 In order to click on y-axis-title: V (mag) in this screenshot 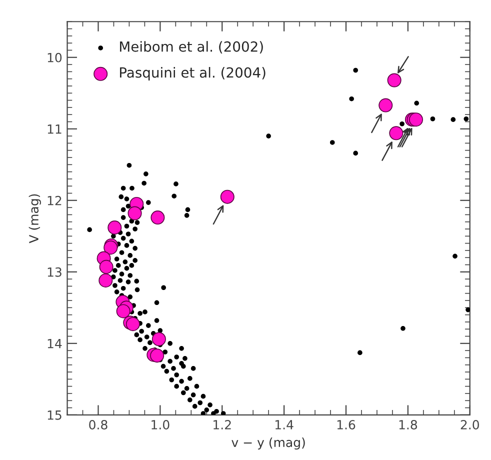, I will do `click(34, 219)`.